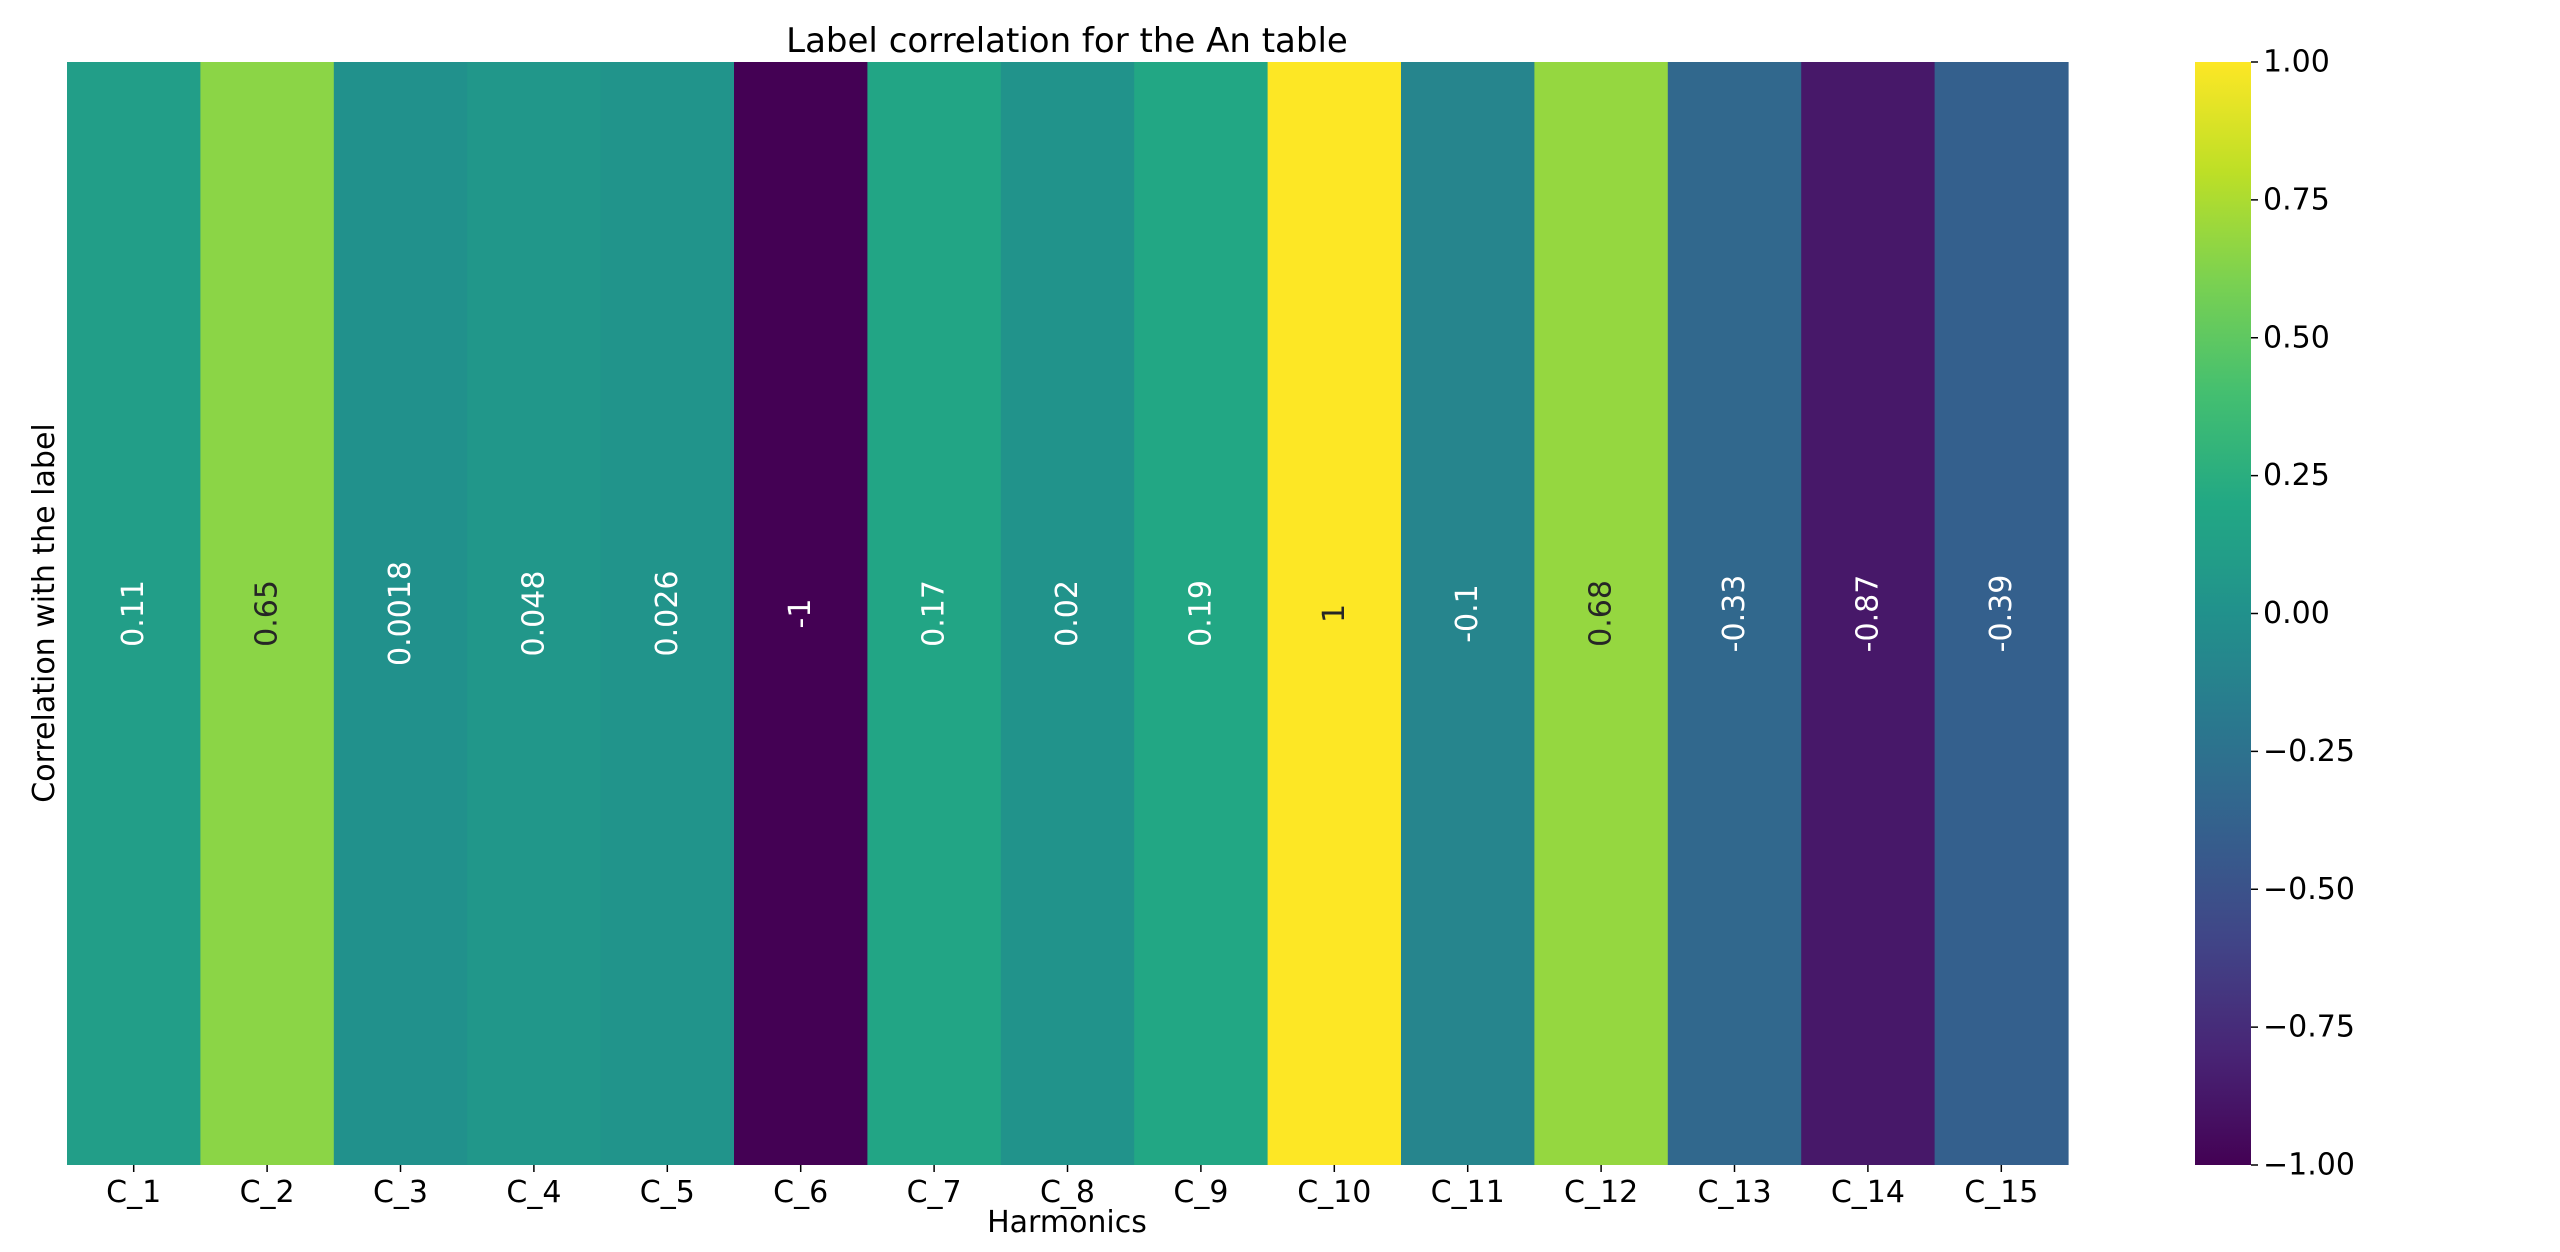 The height and width of the screenshot is (1252, 2560). What do you see at coordinates (2296, 613) in the screenshot?
I see `colorbar-tick-label-5: 0.00` at bounding box center [2296, 613].